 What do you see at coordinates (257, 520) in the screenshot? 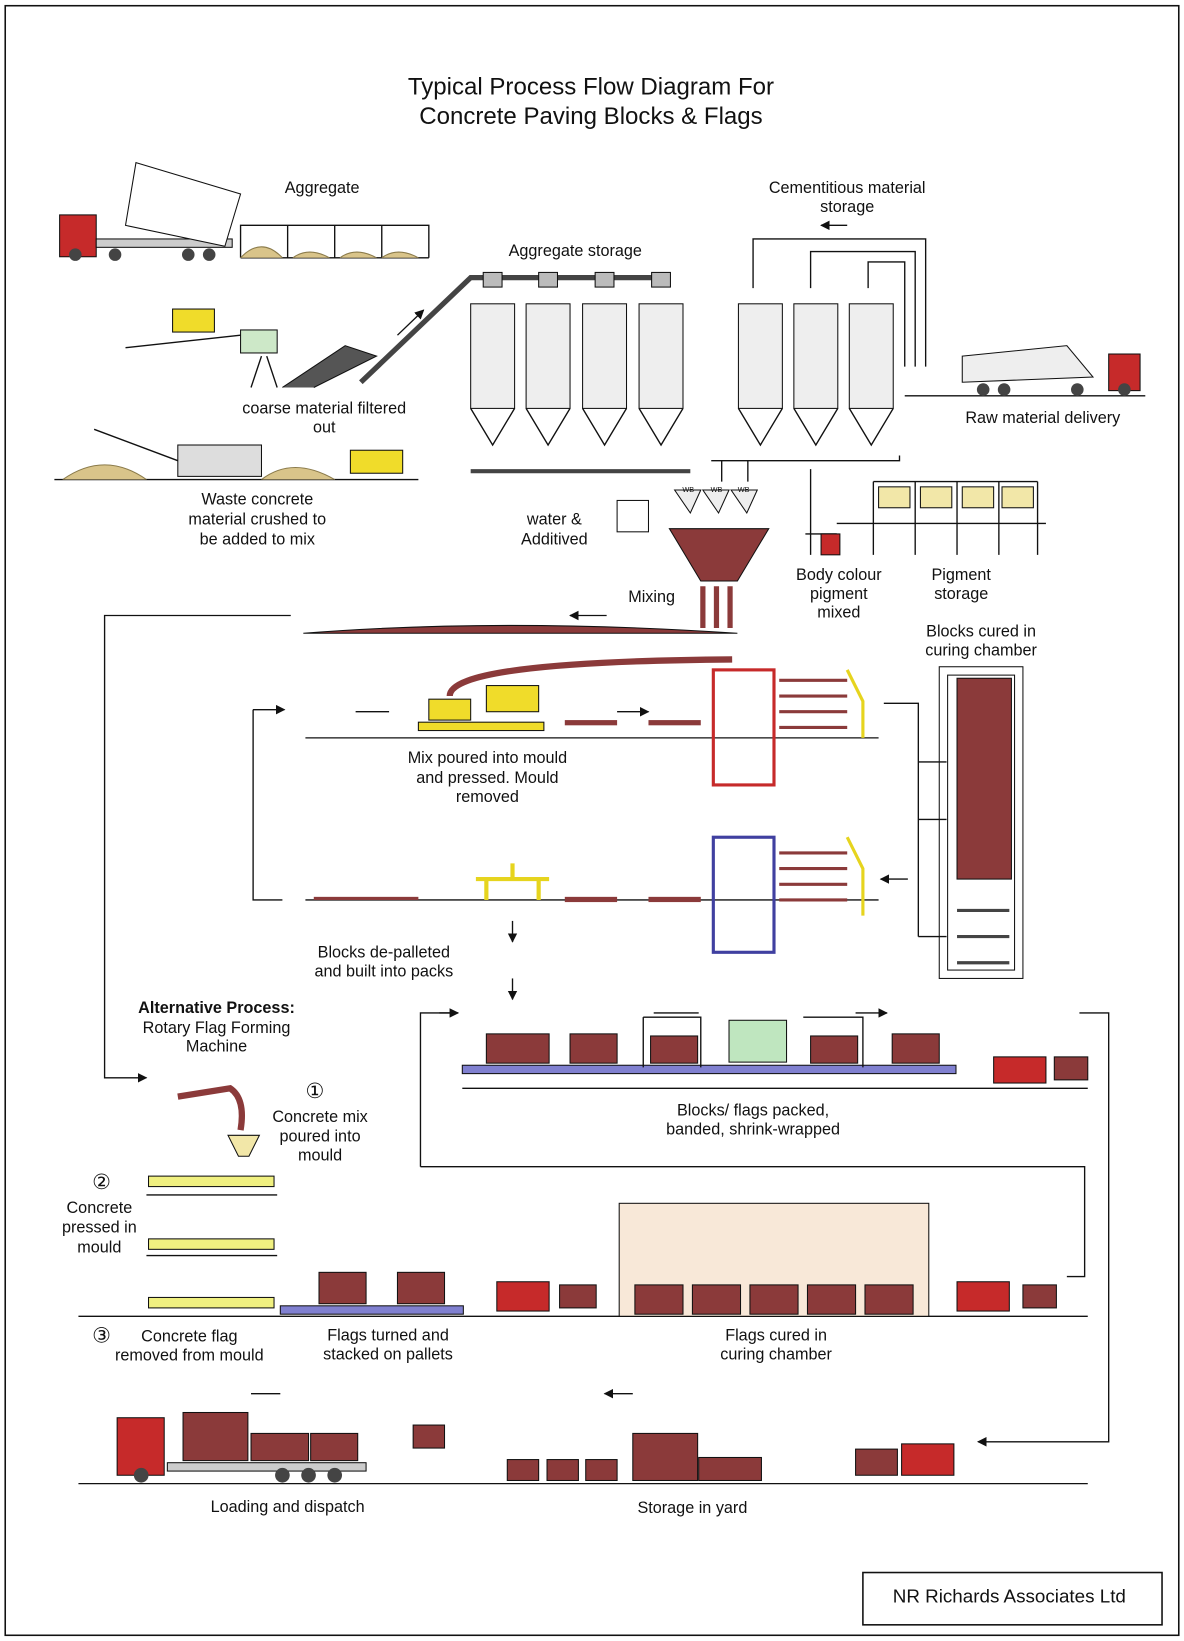
I see `label: material crushed to` at bounding box center [257, 520].